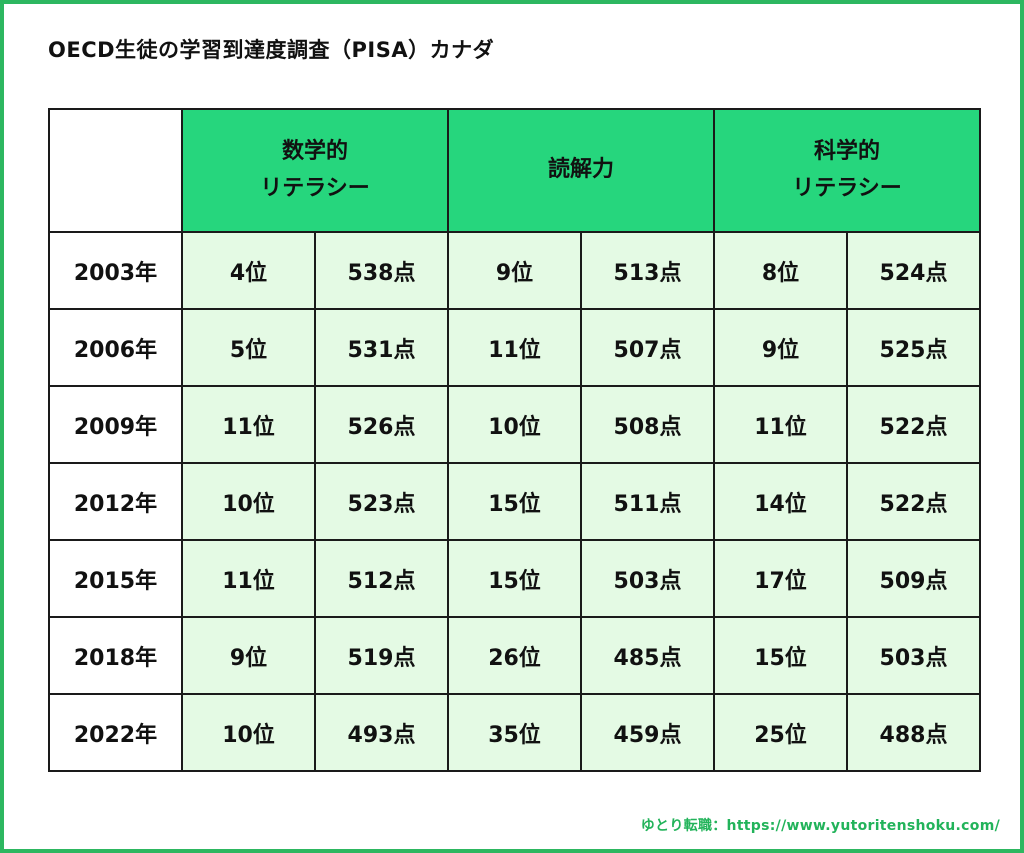  What do you see at coordinates (780, 655) in the screenshot?
I see `science-rank-cell: 15位` at bounding box center [780, 655].